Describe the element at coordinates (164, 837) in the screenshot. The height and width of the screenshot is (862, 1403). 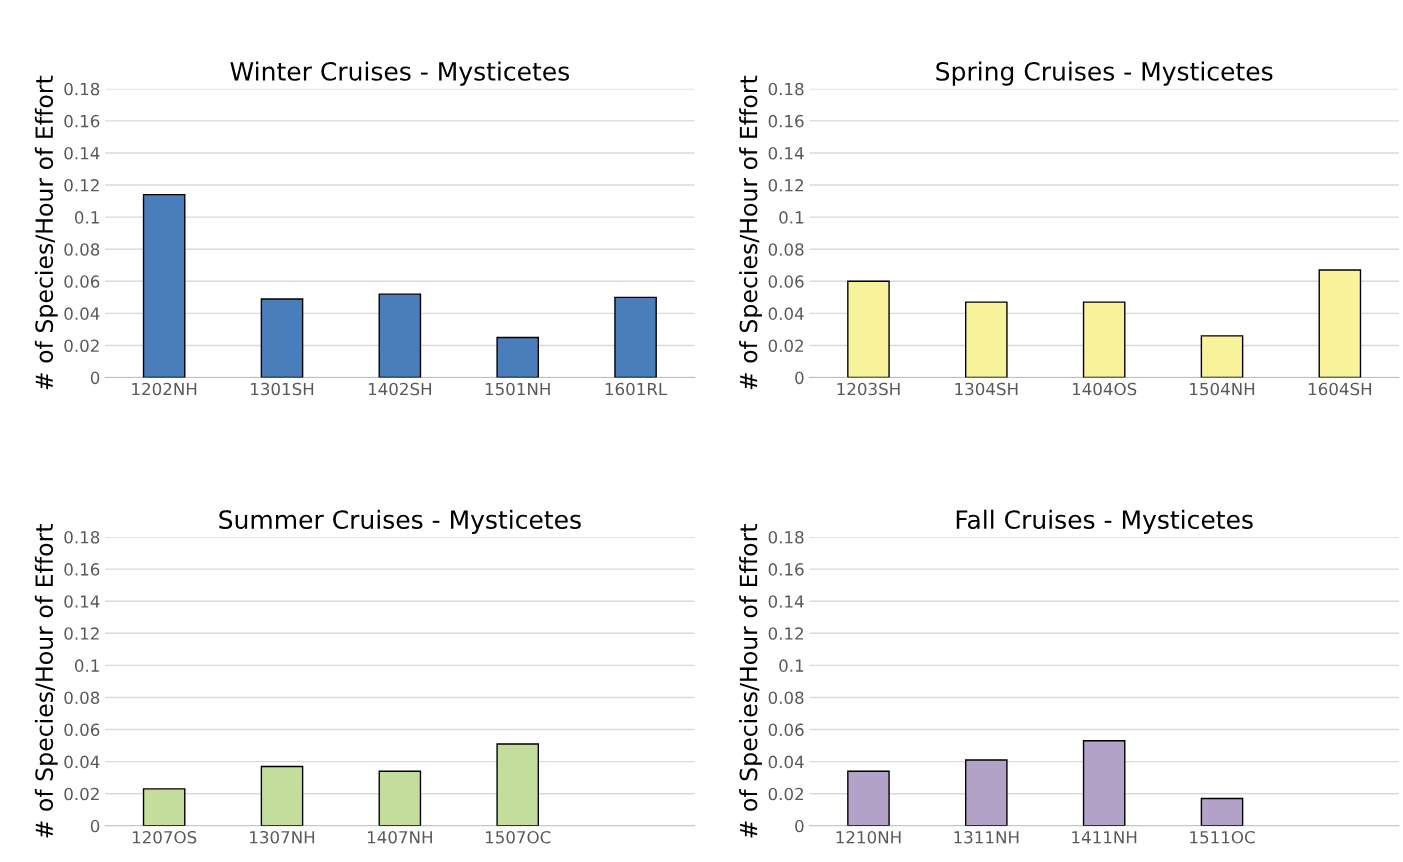
I see `x-tick-label: 1207OS` at that location.